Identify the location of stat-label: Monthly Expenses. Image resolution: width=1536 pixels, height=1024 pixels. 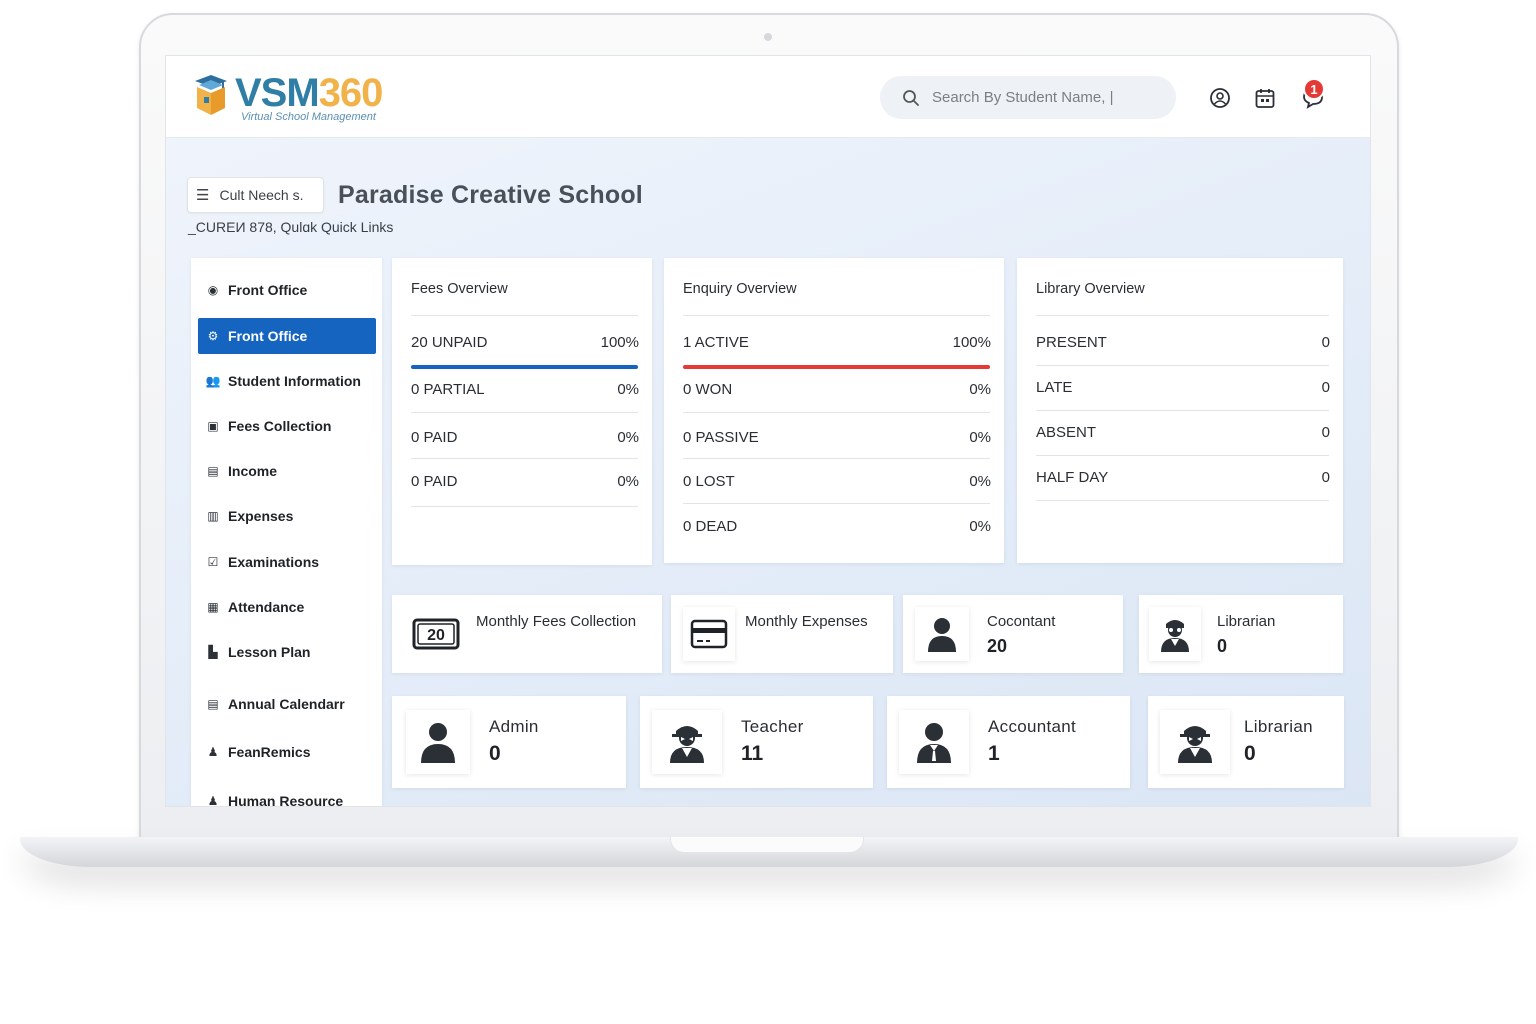
(806, 621).